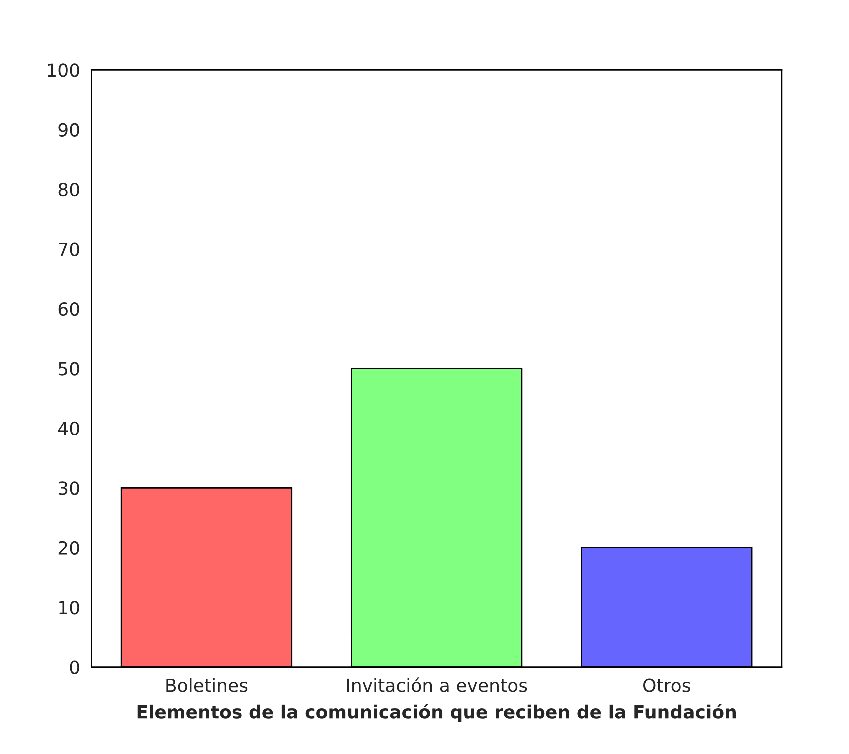 The image size is (849, 754). I want to click on x-tick-label: Boletines, so click(207, 685).